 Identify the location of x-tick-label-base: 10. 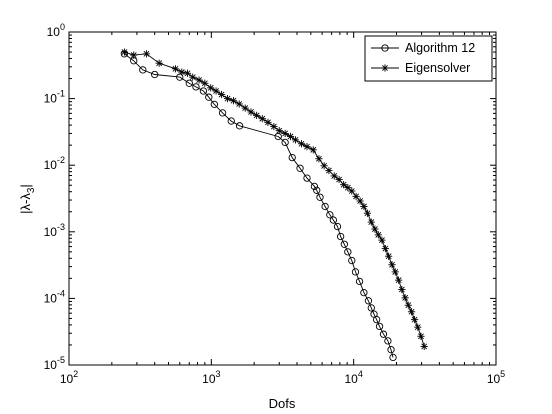
(494, 379).